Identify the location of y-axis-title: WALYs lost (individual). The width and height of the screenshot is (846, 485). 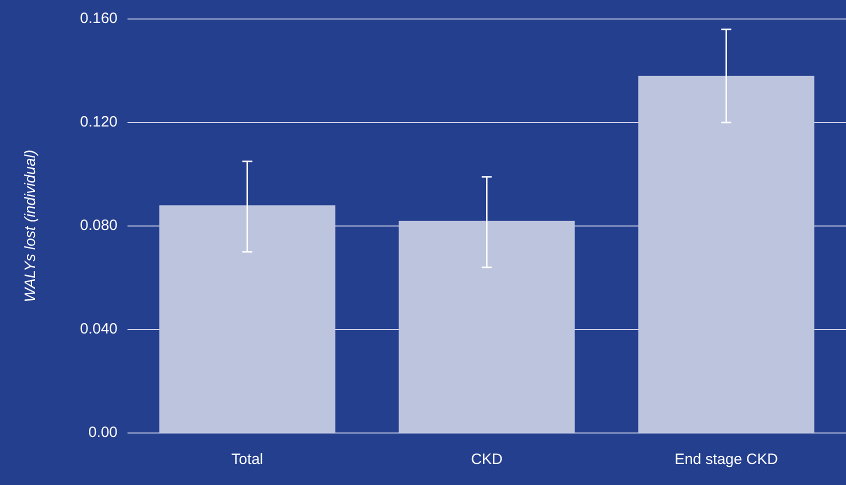
(31, 226).